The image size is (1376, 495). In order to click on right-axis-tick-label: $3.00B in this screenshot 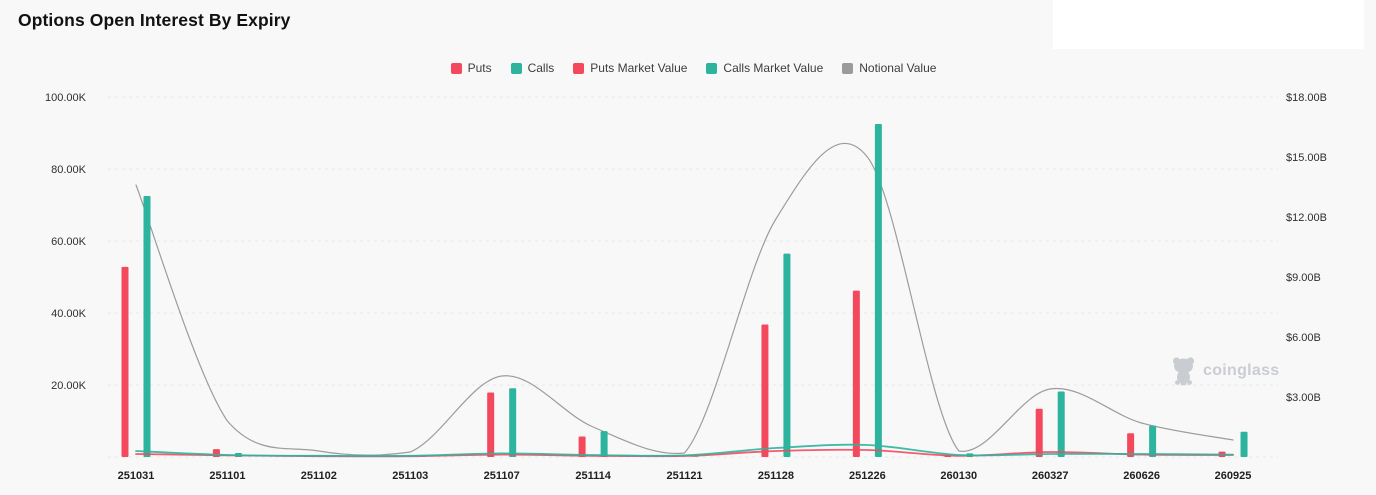, I will do `click(1303, 398)`.